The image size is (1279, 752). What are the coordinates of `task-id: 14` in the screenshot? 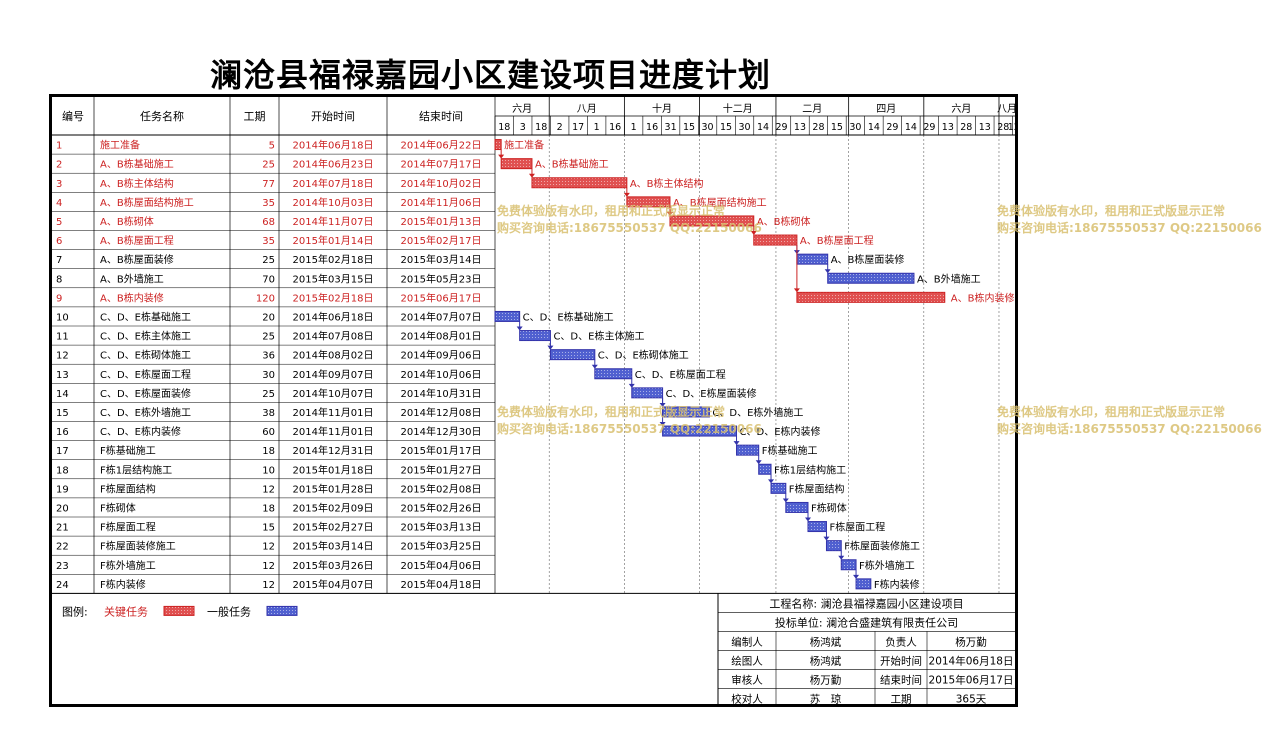 It's located at (62, 394).